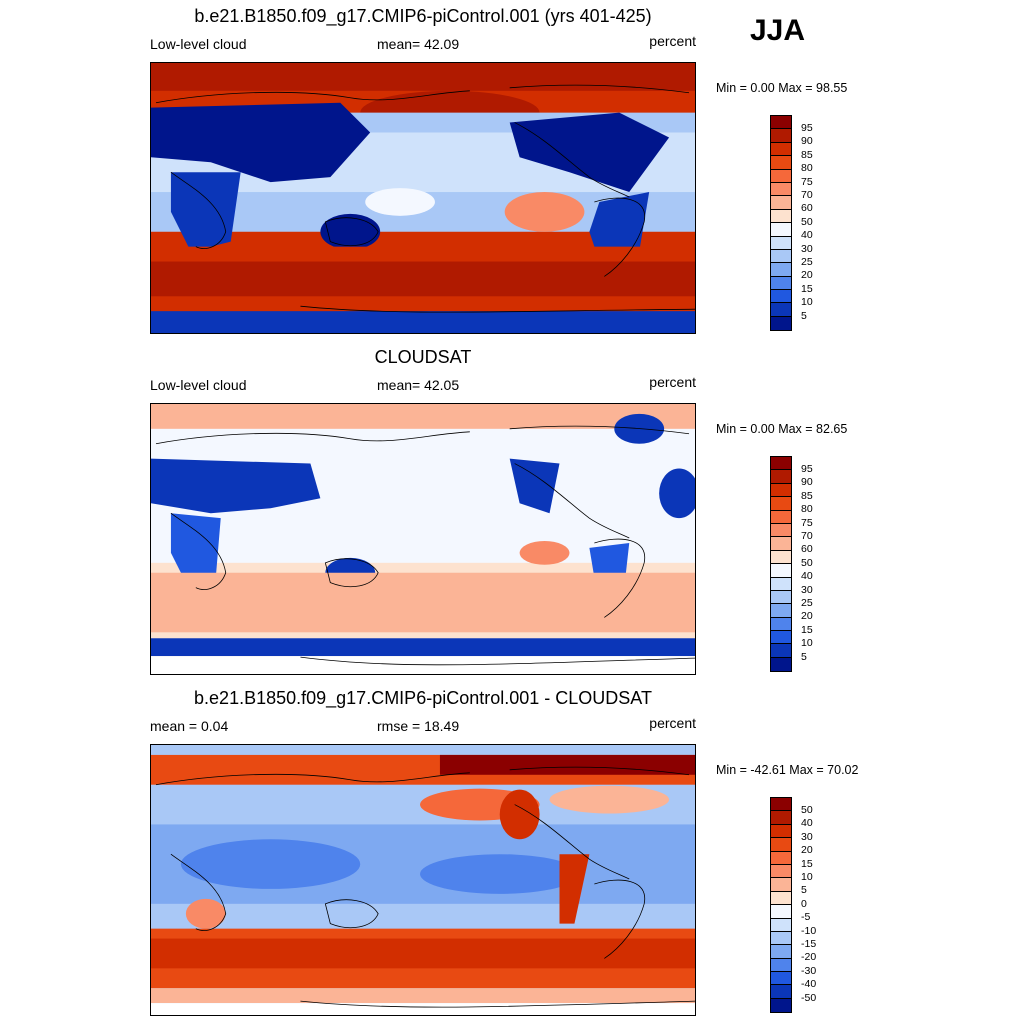 The width and height of the screenshot is (1024, 1024). What do you see at coordinates (423, 539) in the screenshot?
I see `panel-2-map` at bounding box center [423, 539].